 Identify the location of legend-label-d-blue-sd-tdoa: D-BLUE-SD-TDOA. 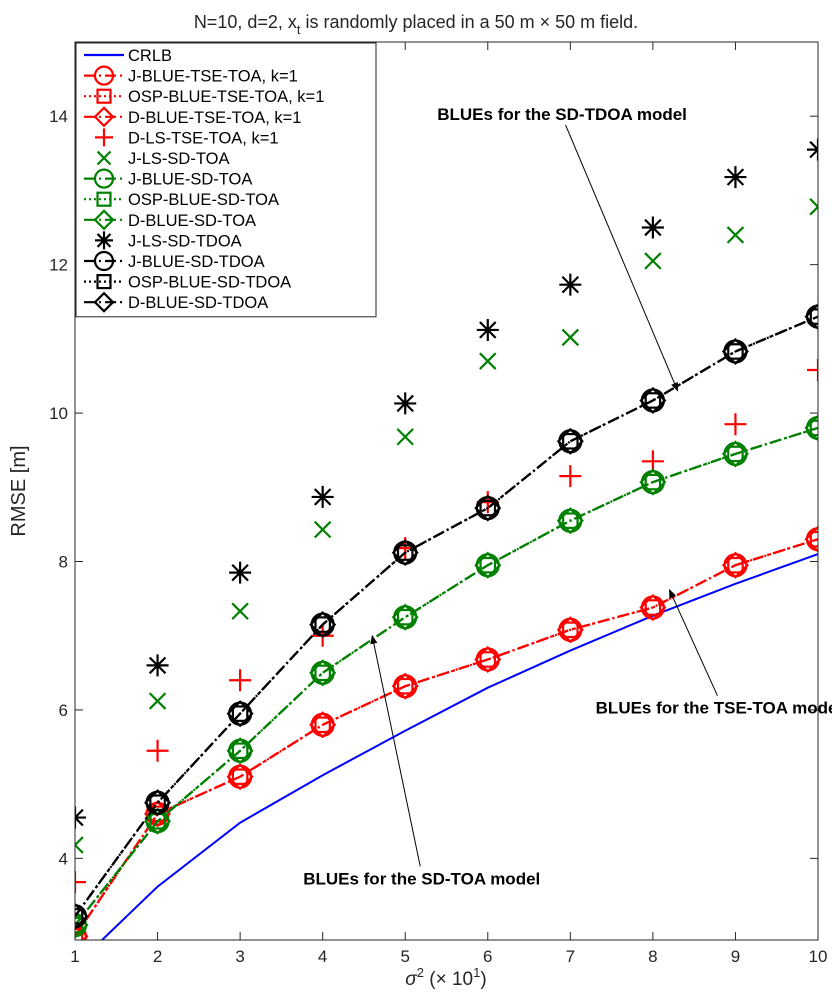
(198, 303).